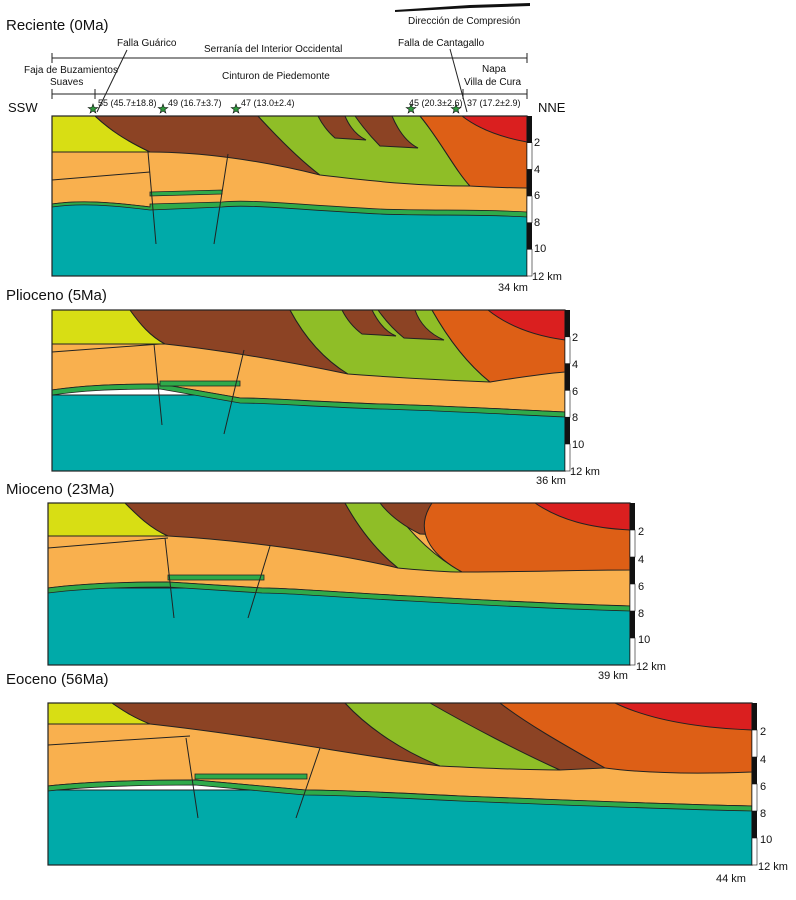  I want to click on width-label-eoceno: 44 km, so click(731, 879).